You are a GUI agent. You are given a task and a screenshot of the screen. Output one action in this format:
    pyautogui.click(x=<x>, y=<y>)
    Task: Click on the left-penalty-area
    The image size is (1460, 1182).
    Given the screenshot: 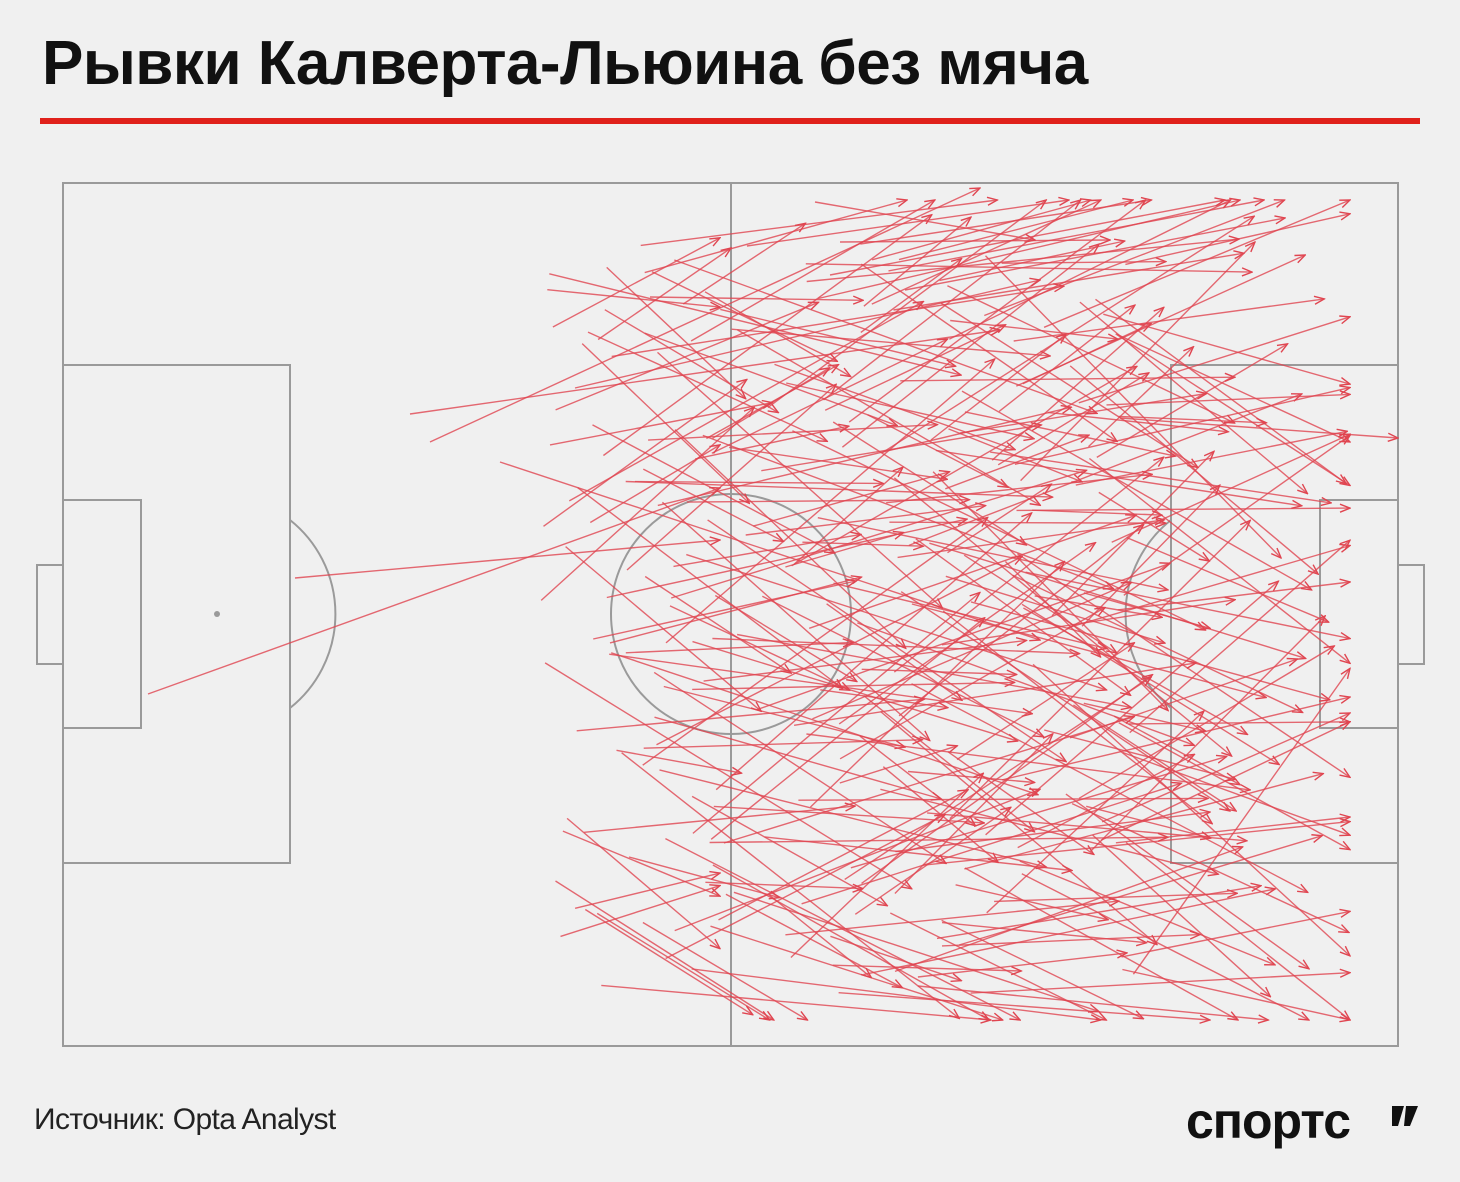 What is the action you would take?
    pyautogui.click(x=176, y=614)
    